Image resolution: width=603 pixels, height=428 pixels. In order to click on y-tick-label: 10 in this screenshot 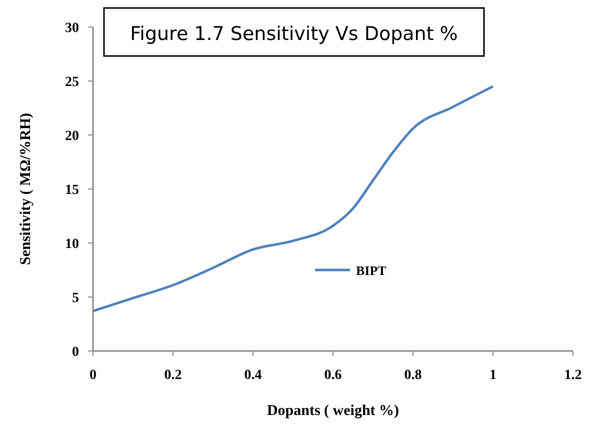, I will do `click(72, 244)`.